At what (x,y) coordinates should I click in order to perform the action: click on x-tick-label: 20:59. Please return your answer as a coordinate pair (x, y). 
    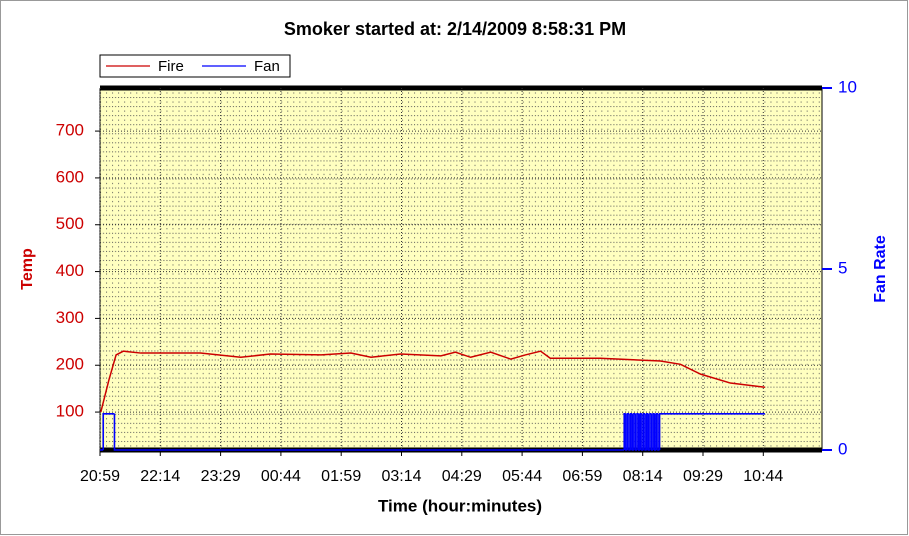
    Looking at the image, I should click on (100, 476).